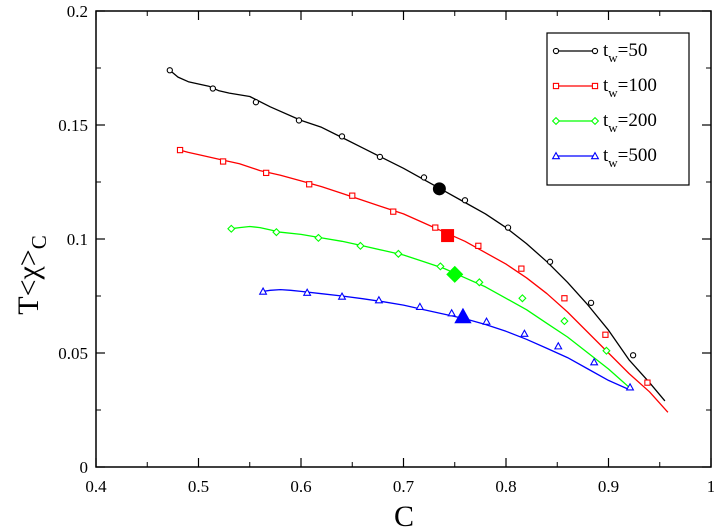 The width and height of the screenshot is (714, 529). I want to click on legend-label: tw=500, so click(630, 157).